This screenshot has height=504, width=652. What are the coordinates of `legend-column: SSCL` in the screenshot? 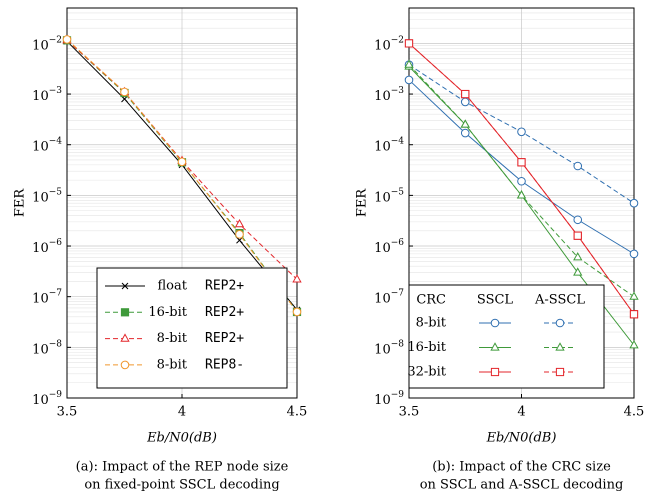 It's located at (495, 300).